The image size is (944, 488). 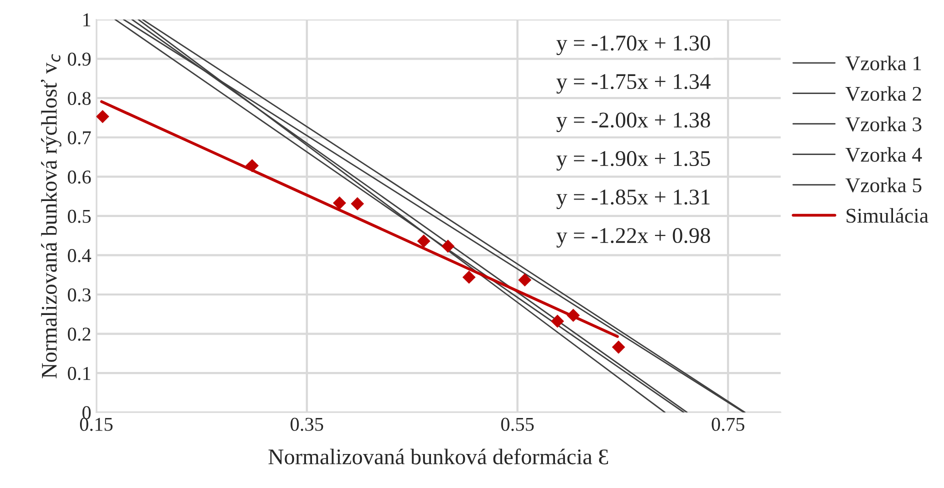 I want to click on y-tick-label: 0.5, so click(x=79, y=216).